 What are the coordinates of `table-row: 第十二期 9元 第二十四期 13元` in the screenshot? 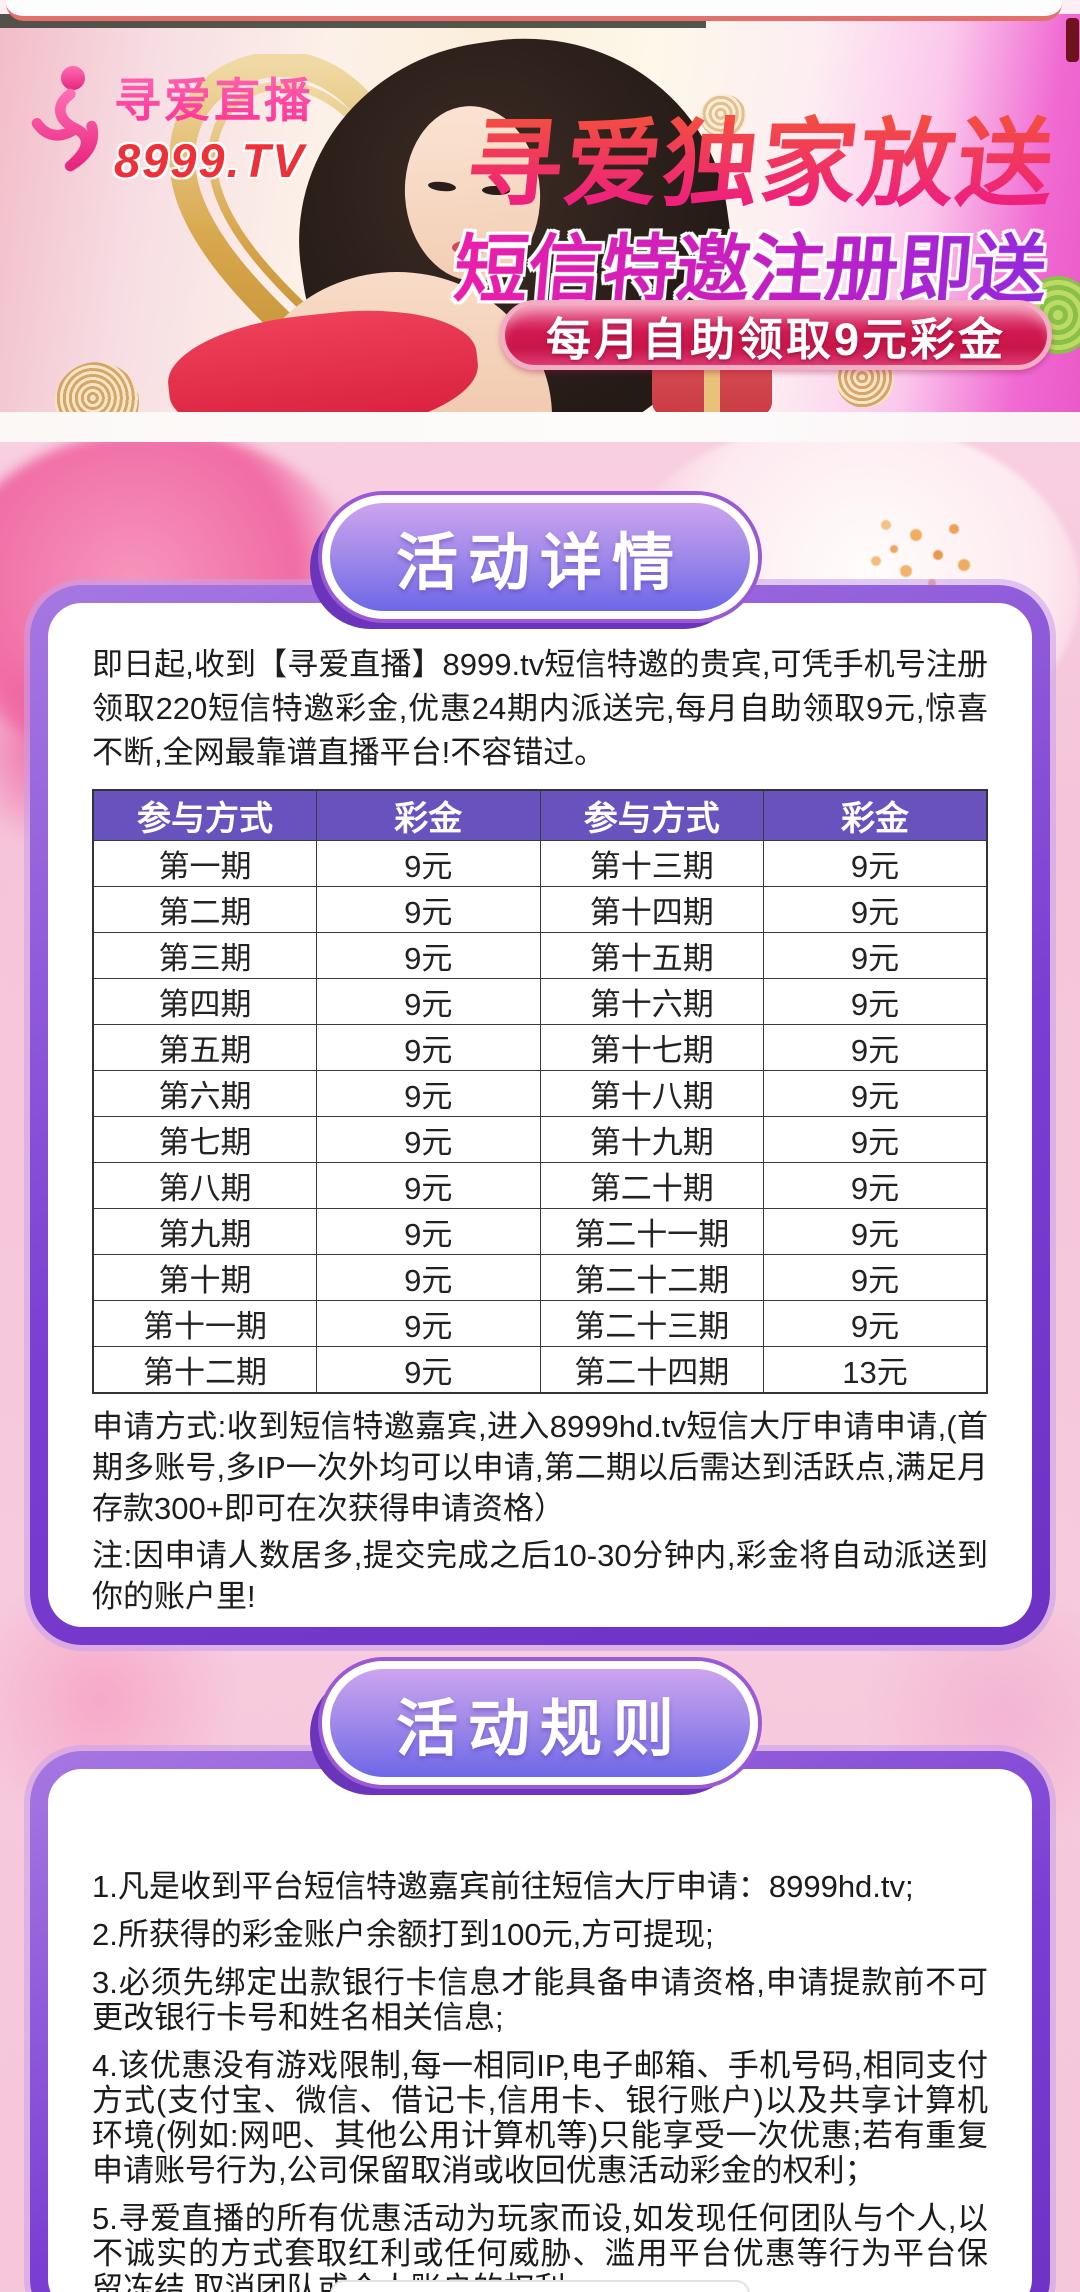 It's located at (540, 1370).